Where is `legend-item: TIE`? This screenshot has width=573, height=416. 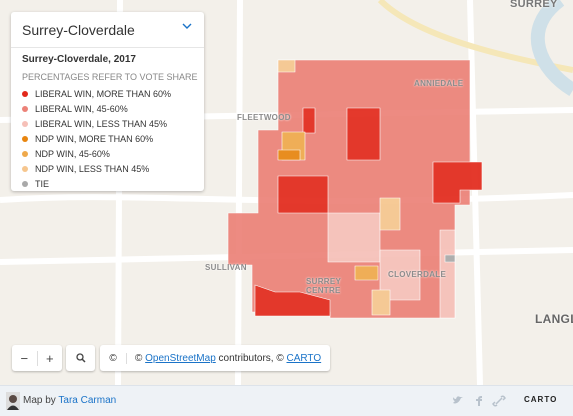
legend-item: TIE is located at coordinates (96, 183).